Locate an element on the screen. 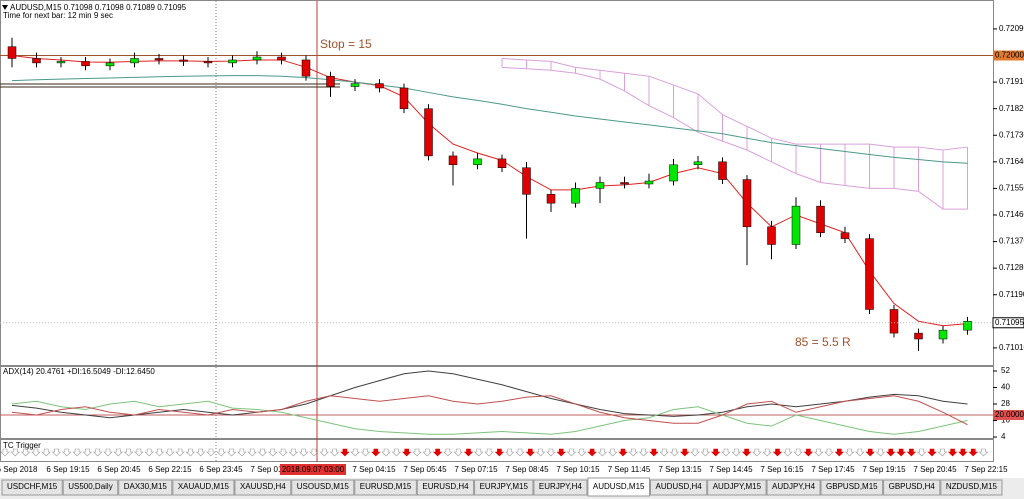 The height and width of the screenshot is (499, 1024). trigger-title: TC Trigger is located at coordinates (22, 445).